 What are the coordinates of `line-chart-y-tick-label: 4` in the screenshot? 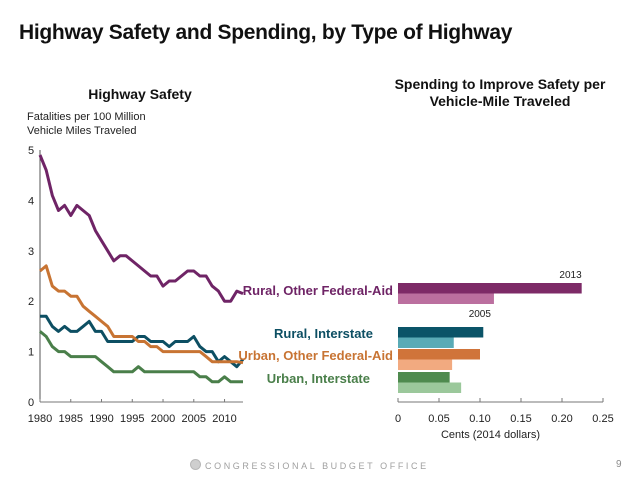 It's located at (31, 201).